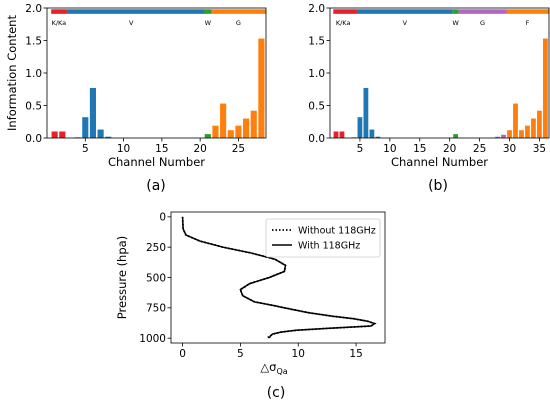  I want to click on band-f, so click(527, 11).